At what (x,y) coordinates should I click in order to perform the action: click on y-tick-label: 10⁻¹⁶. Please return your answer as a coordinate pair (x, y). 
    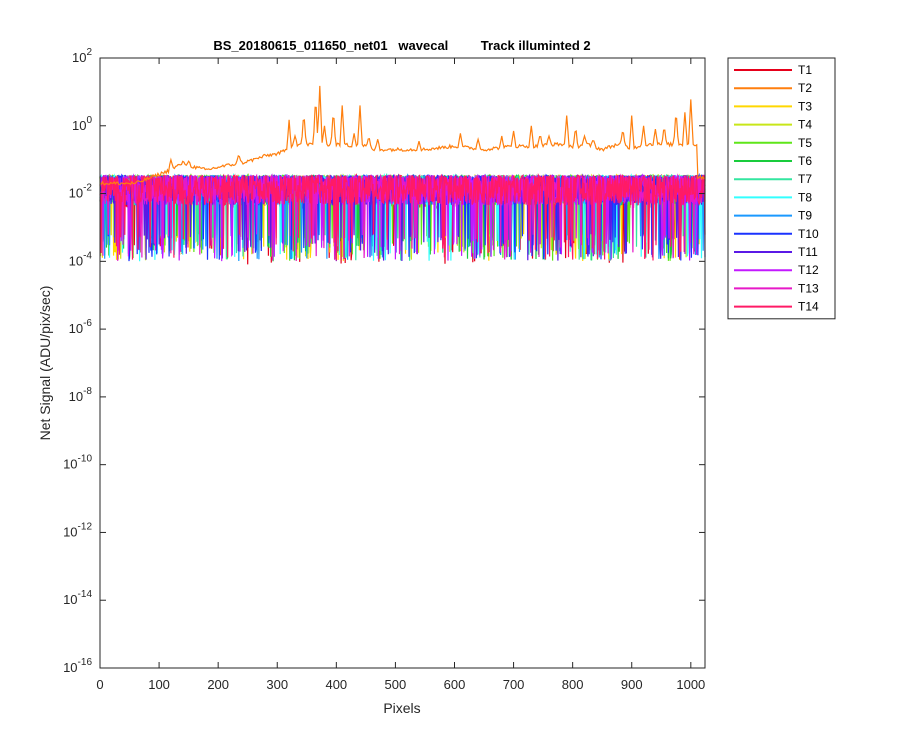
    Looking at the image, I should click on (77, 666).